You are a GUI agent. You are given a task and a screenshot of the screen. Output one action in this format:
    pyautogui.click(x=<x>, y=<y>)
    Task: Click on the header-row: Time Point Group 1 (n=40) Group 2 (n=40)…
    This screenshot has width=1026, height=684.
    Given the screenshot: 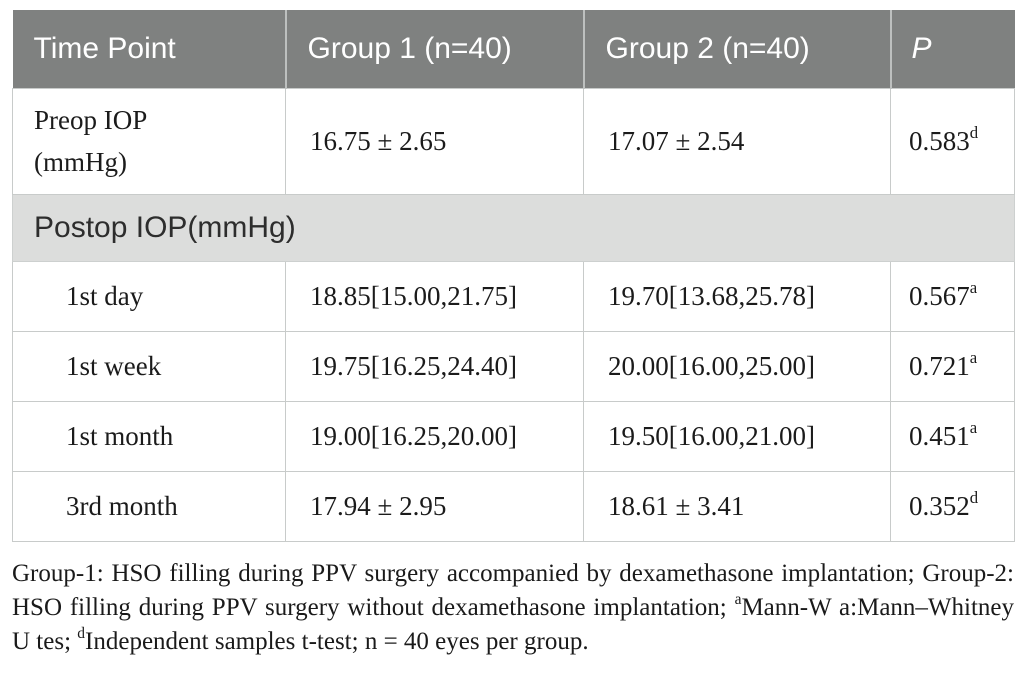 What is the action you would take?
    pyautogui.click(x=513, y=49)
    